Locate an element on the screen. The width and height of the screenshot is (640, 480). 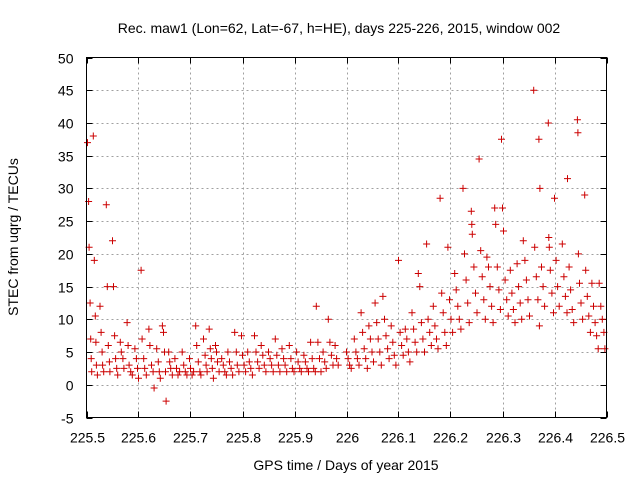
y-tick-label: 15 is located at coordinates (66, 288).